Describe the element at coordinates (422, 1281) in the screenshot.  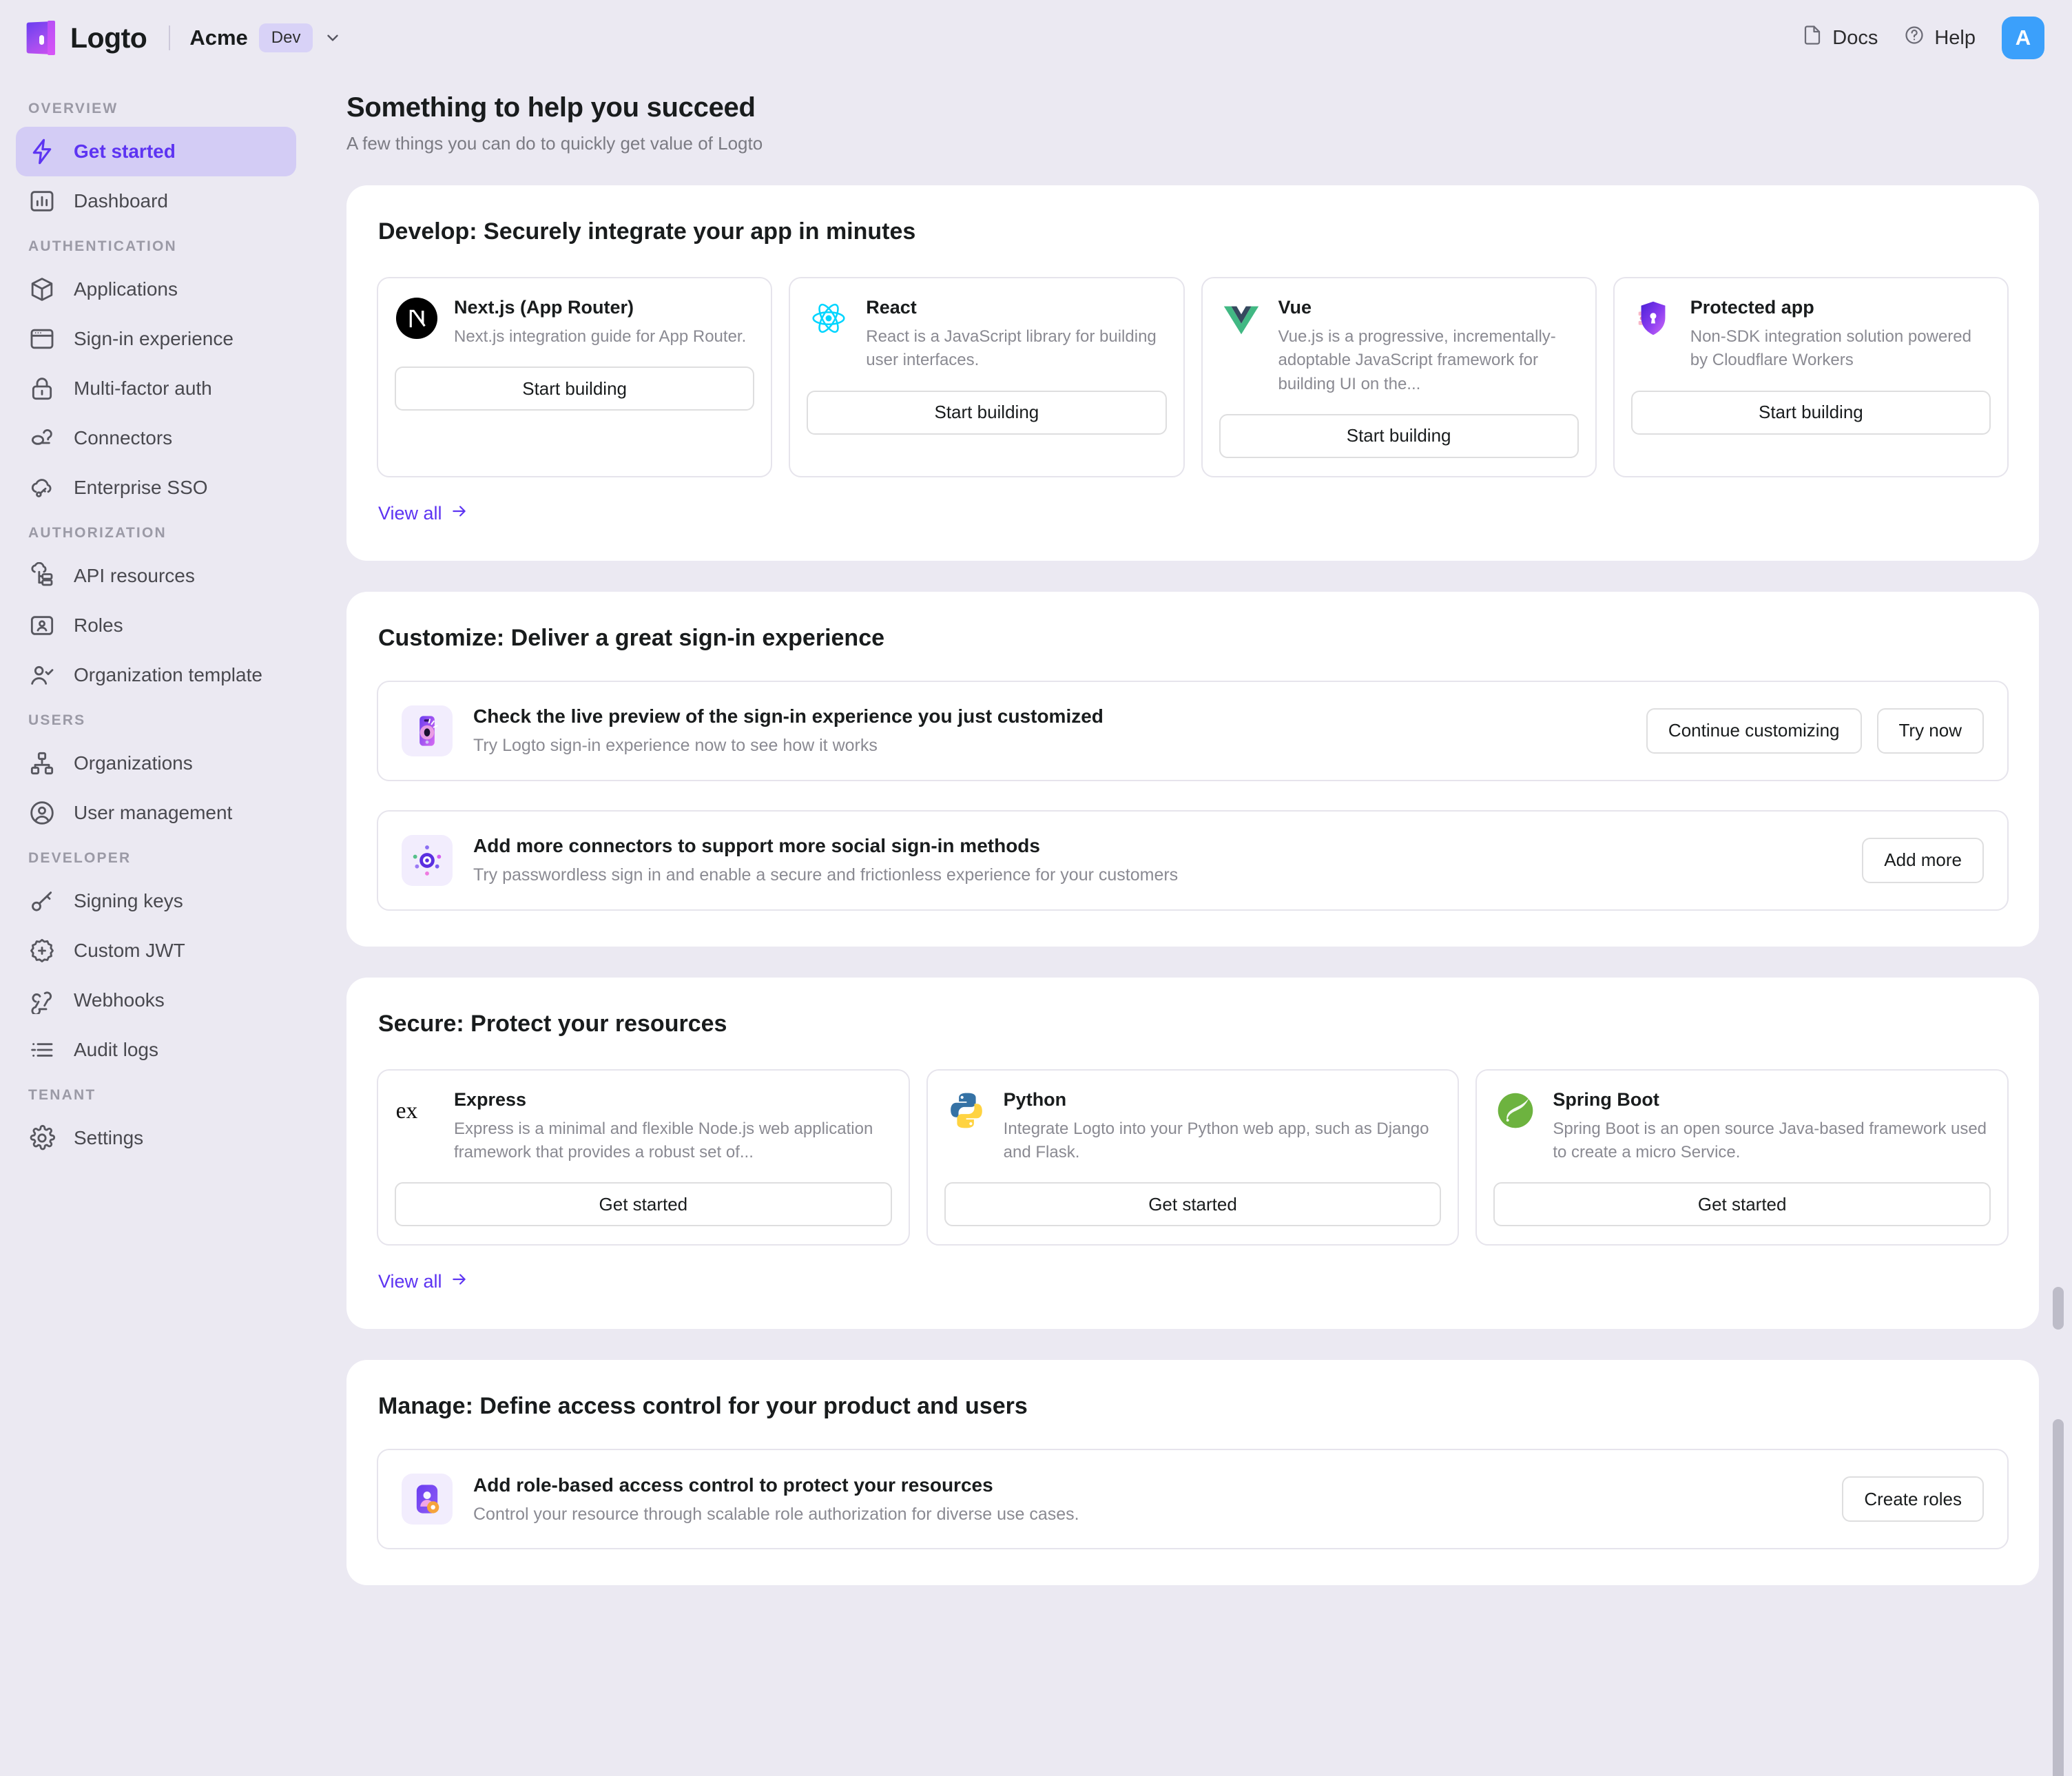
I see `secure-view-all-link: View all` at that location.